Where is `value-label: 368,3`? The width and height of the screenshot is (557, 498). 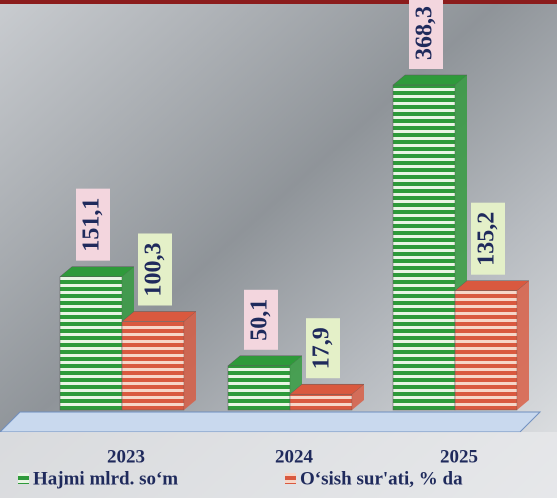
value-label: 368,3 is located at coordinates (425, 33).